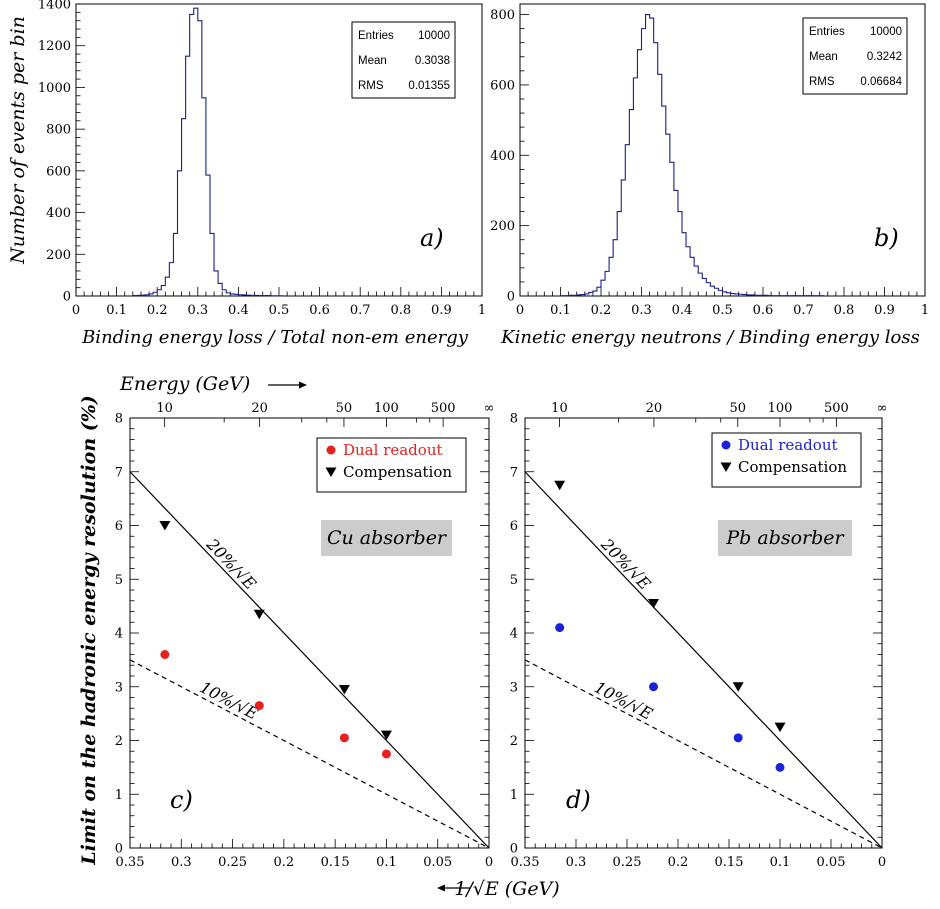 This screenshot has width=940, height=909. What do you see at coordinates (855, 56) in the screenshot?
I see `stats-box` at bounding box center [855, 56].